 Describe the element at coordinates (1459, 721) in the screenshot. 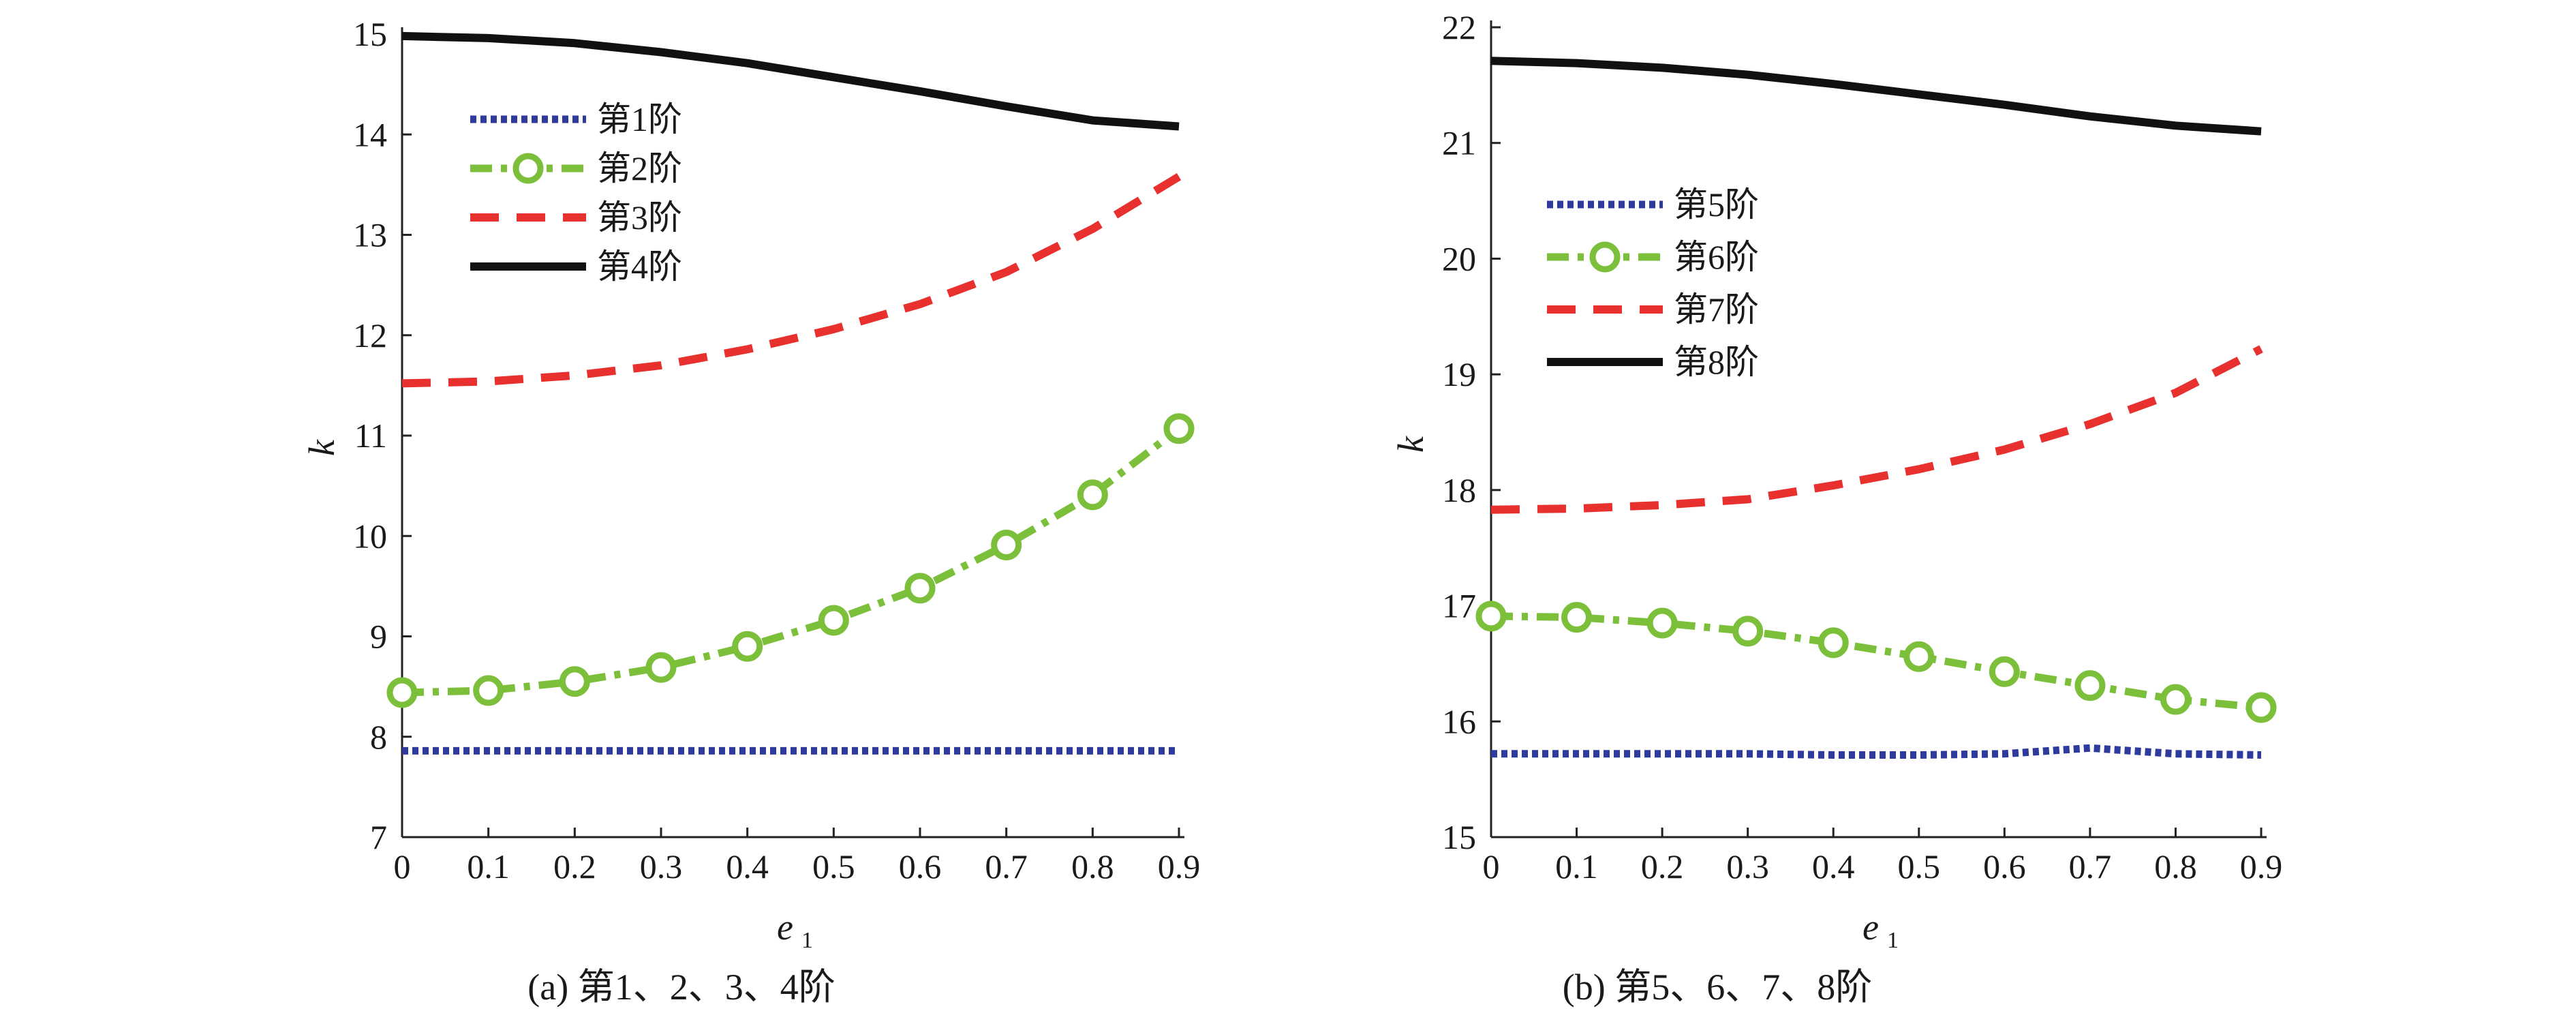

I see `y-tick-label: 16` at that location.